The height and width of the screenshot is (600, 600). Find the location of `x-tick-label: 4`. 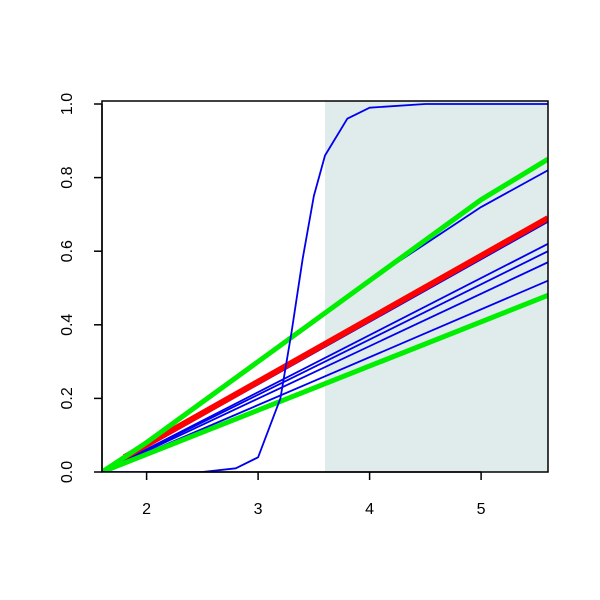

x-tick-label: 4 is located at coordinates (369, 509).